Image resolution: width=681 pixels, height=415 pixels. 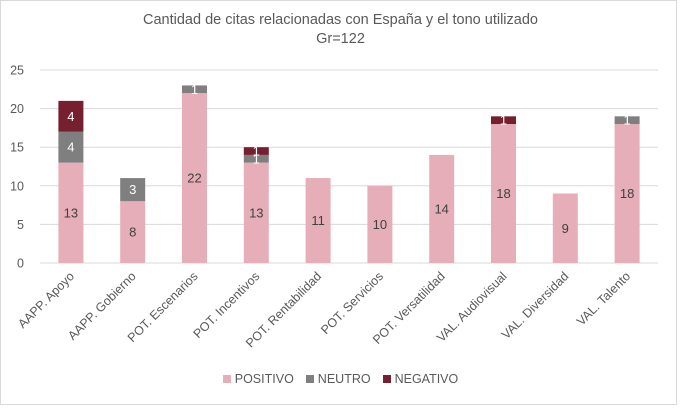 I want to click on data-label-positivo: 8, so click(x=132, y=232).